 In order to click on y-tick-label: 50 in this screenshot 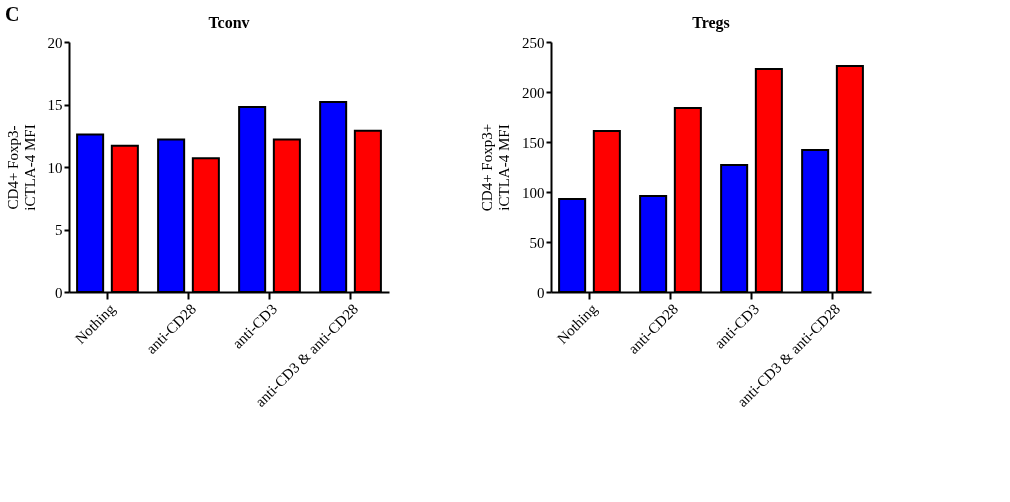, I will do `click(537, 242)`.